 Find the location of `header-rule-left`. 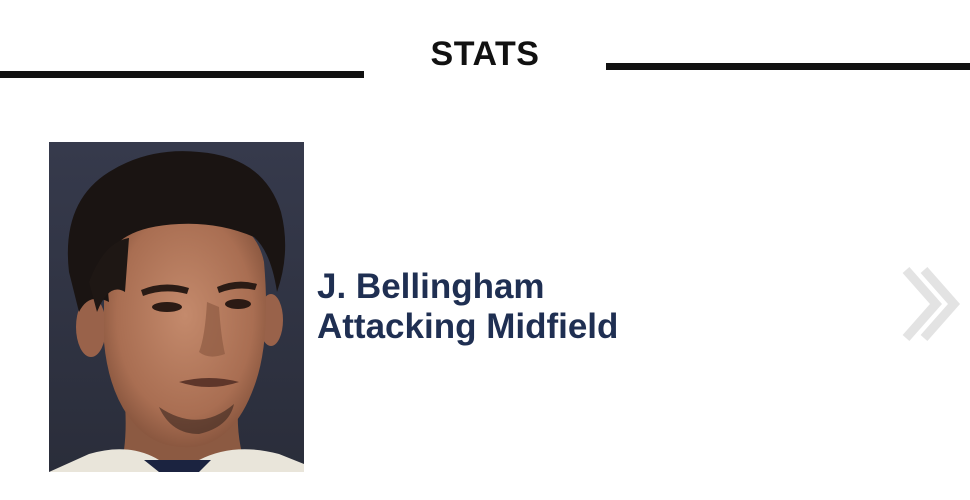

header-rule-left is located at coordinates (182, 74).